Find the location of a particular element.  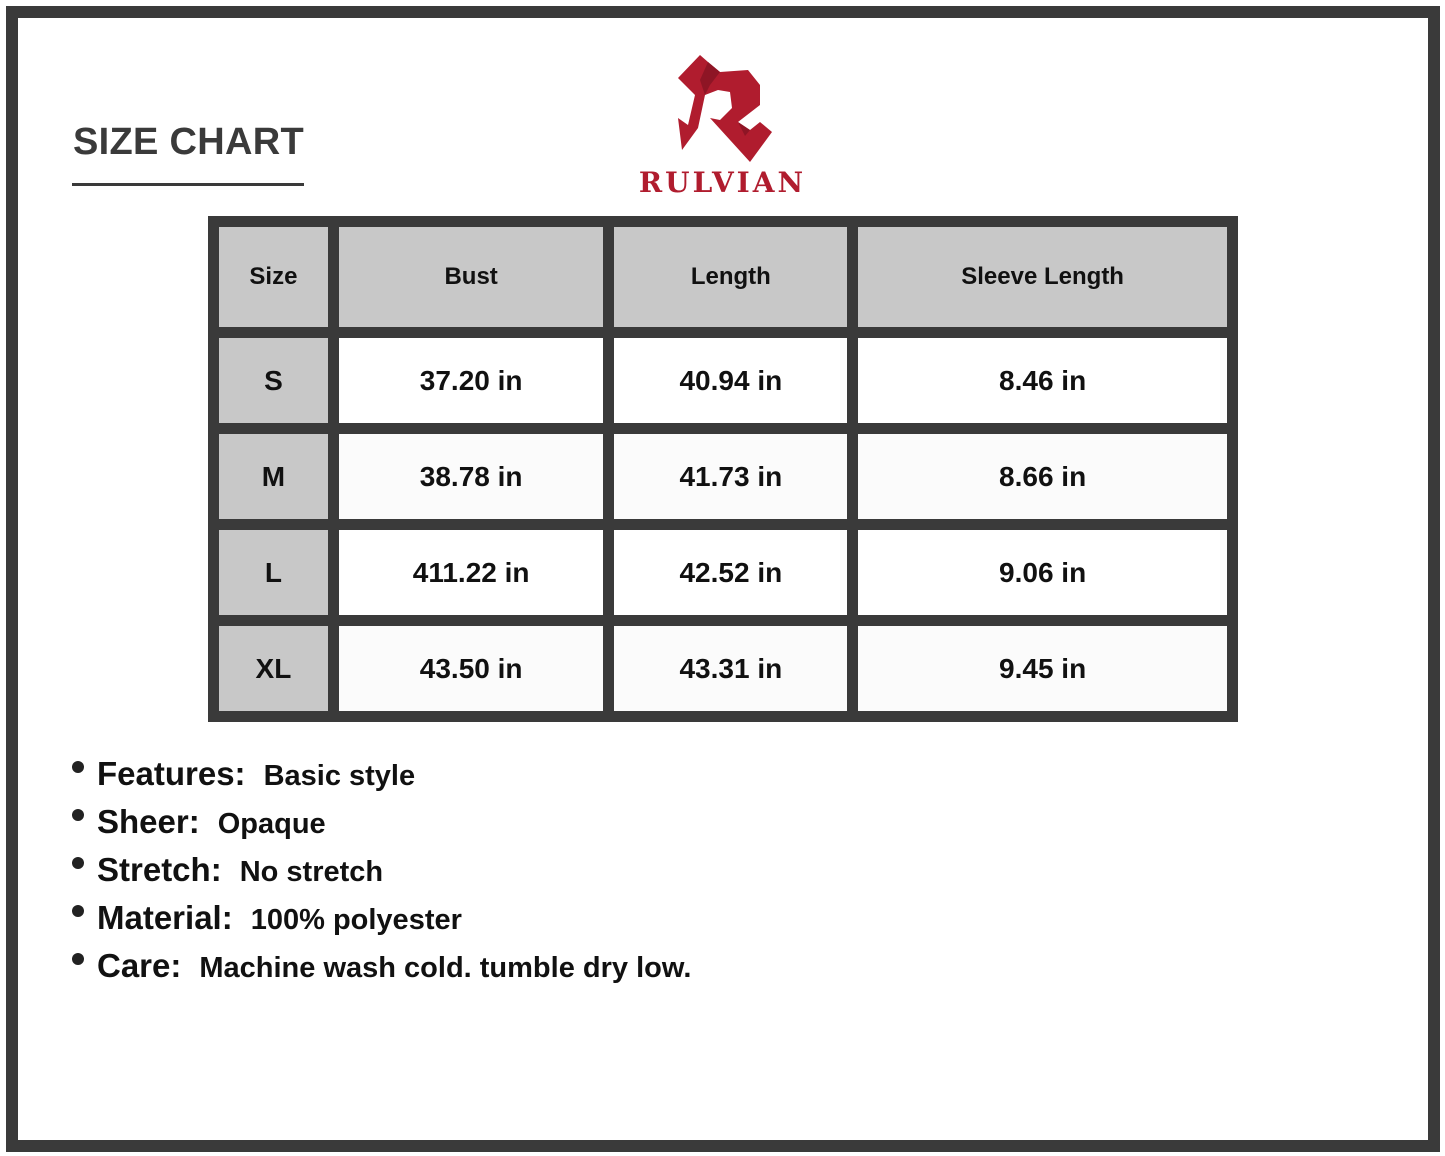

spec-value: No stretch is located at coordinates (311, 872).